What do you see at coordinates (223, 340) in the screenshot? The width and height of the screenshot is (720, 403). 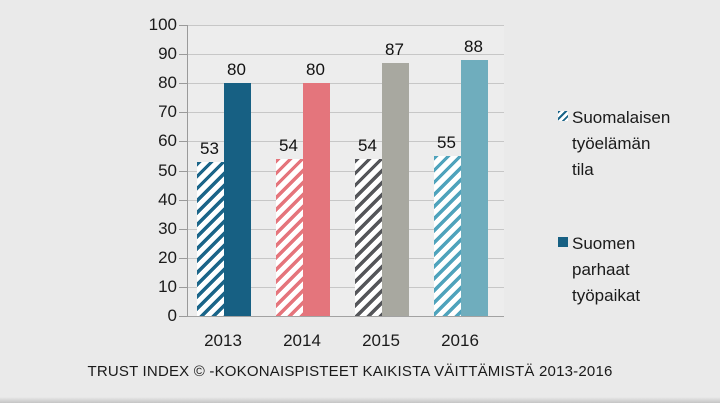 I see `x-axis-label-2013: 2013` at bounding box center [223, 340].